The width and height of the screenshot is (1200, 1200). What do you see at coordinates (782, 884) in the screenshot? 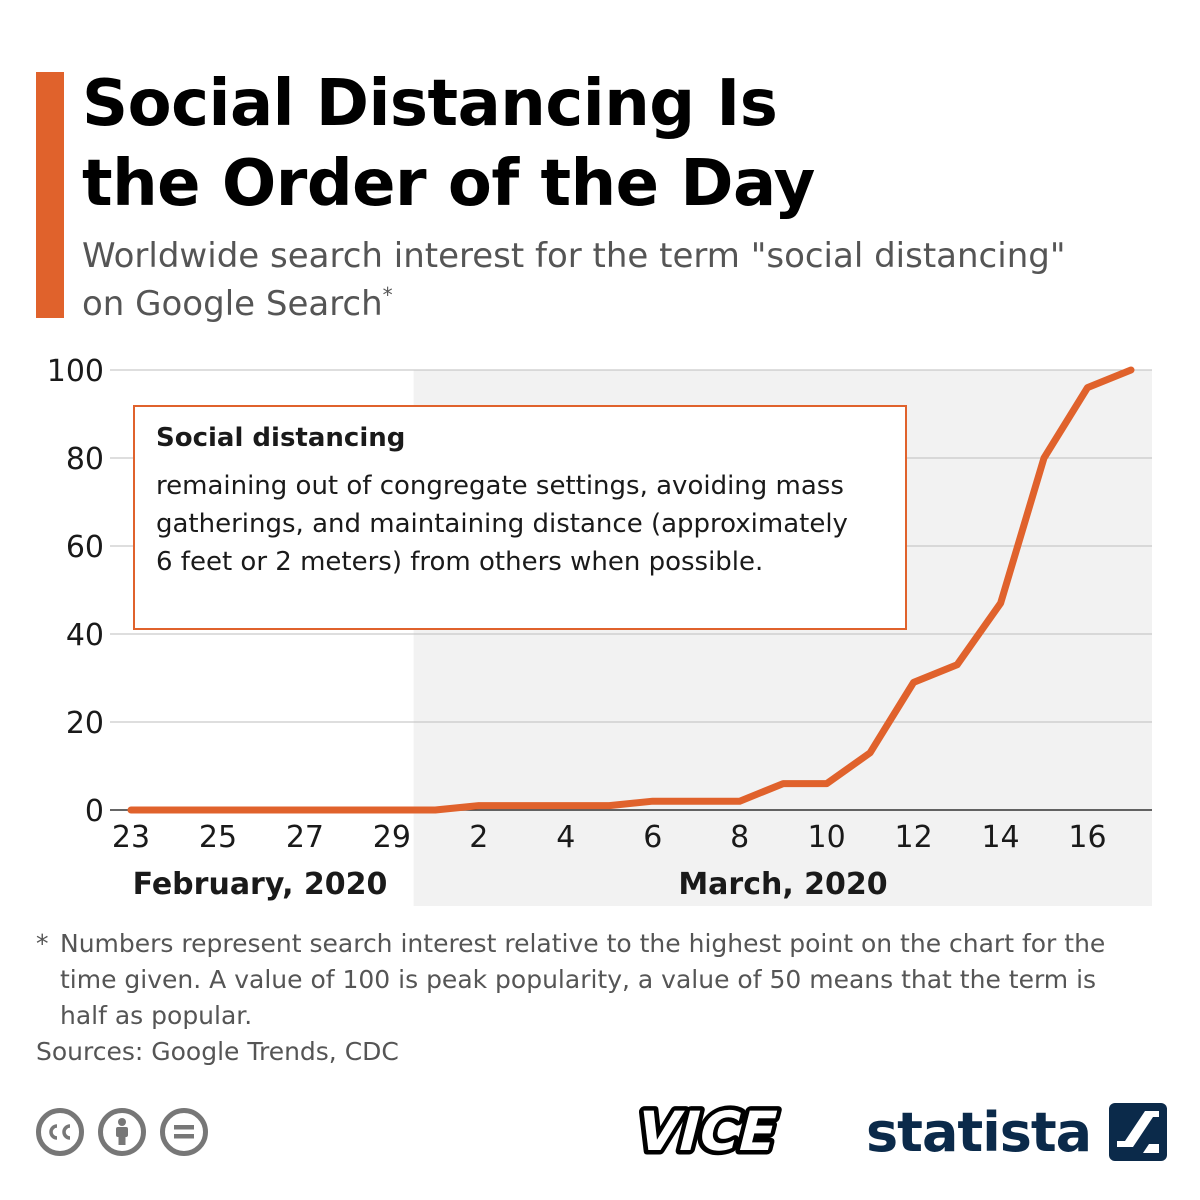
I see `month-label: March, 2020` at bounding box center [782, 884].